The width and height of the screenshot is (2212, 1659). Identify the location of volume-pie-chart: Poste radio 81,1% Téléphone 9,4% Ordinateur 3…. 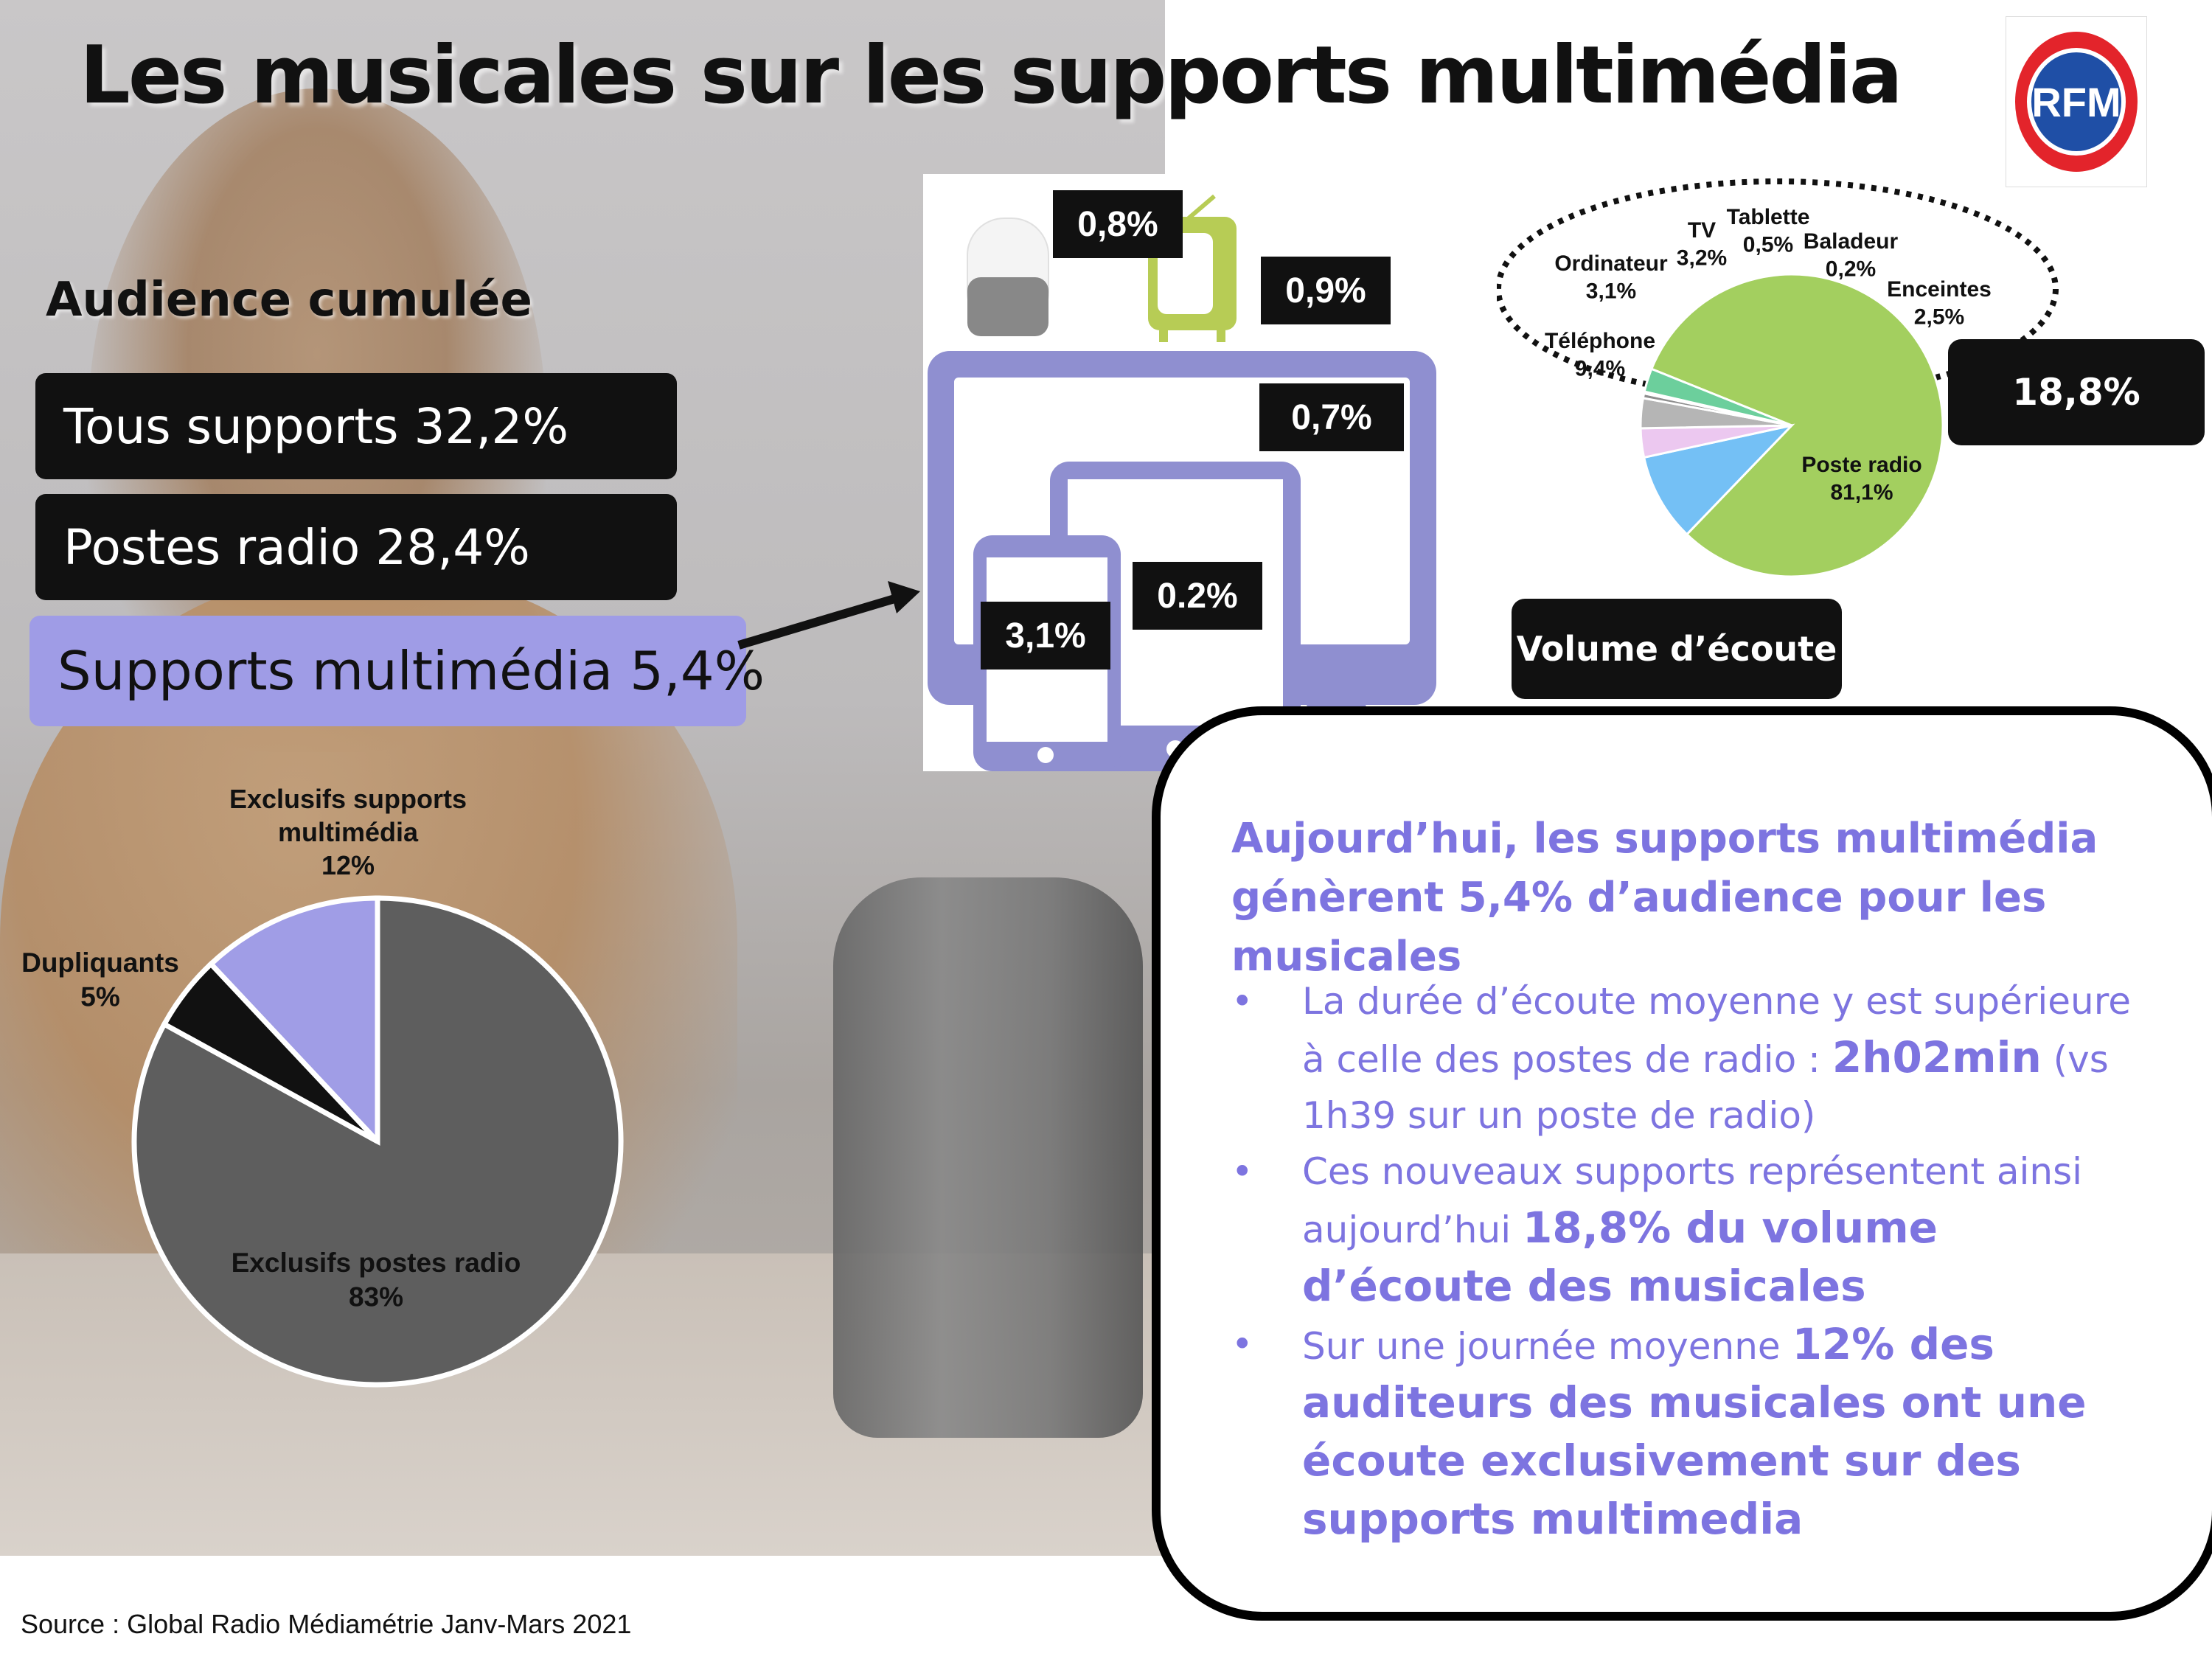
(1778, 378).